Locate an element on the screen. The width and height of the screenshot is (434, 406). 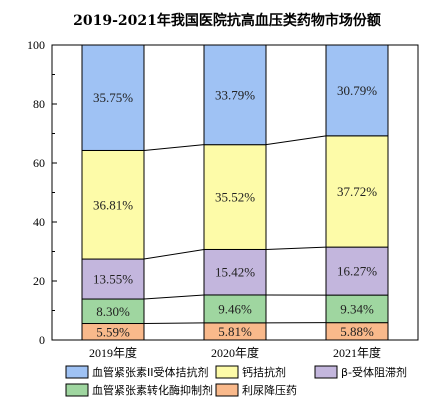
legend-label: 血管紧张素转化酶抑制剂 is located at coordinates (152, 390).